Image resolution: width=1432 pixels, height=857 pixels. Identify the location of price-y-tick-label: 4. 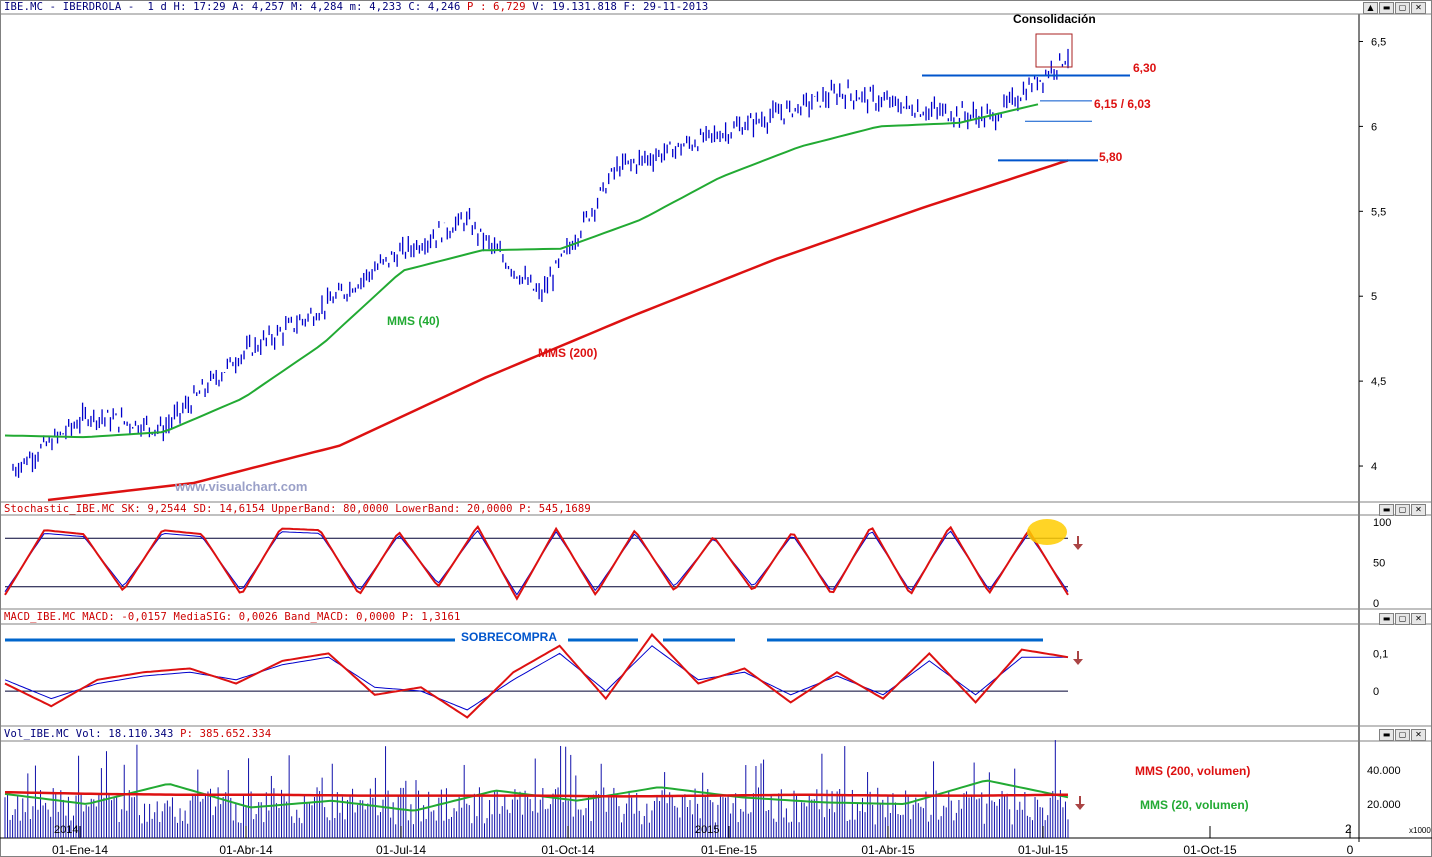
(1374, 467).